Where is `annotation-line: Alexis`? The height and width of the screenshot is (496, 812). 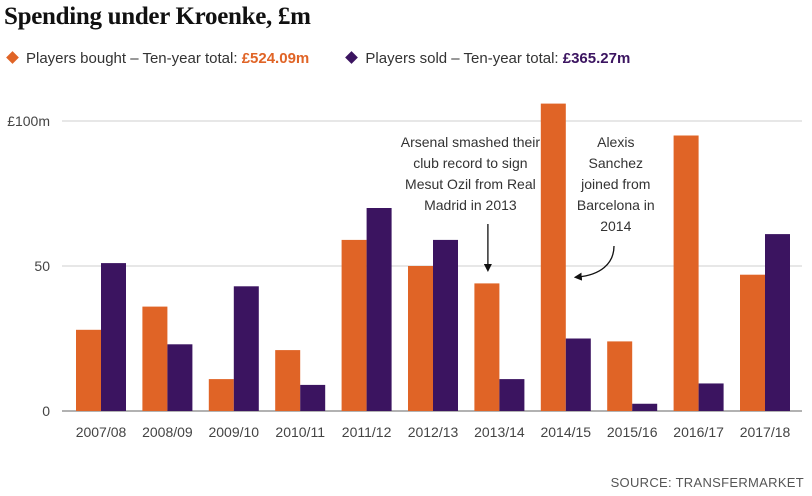 annotation-line: Alexis is located at coordinates (615, 142).